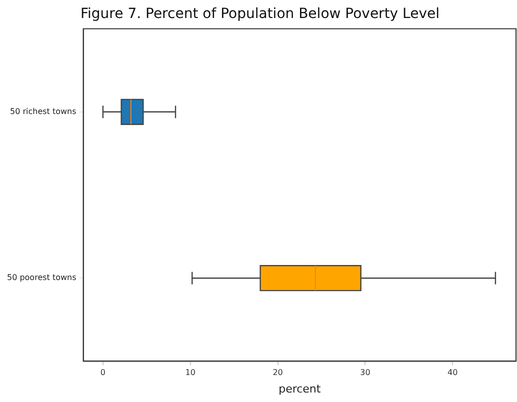 This screenshot has width=517, height=402. What do you see at coordinates (365, 373) in the screenshot?
I see `x-tick-label: 30` at bounding box center [365, 373].